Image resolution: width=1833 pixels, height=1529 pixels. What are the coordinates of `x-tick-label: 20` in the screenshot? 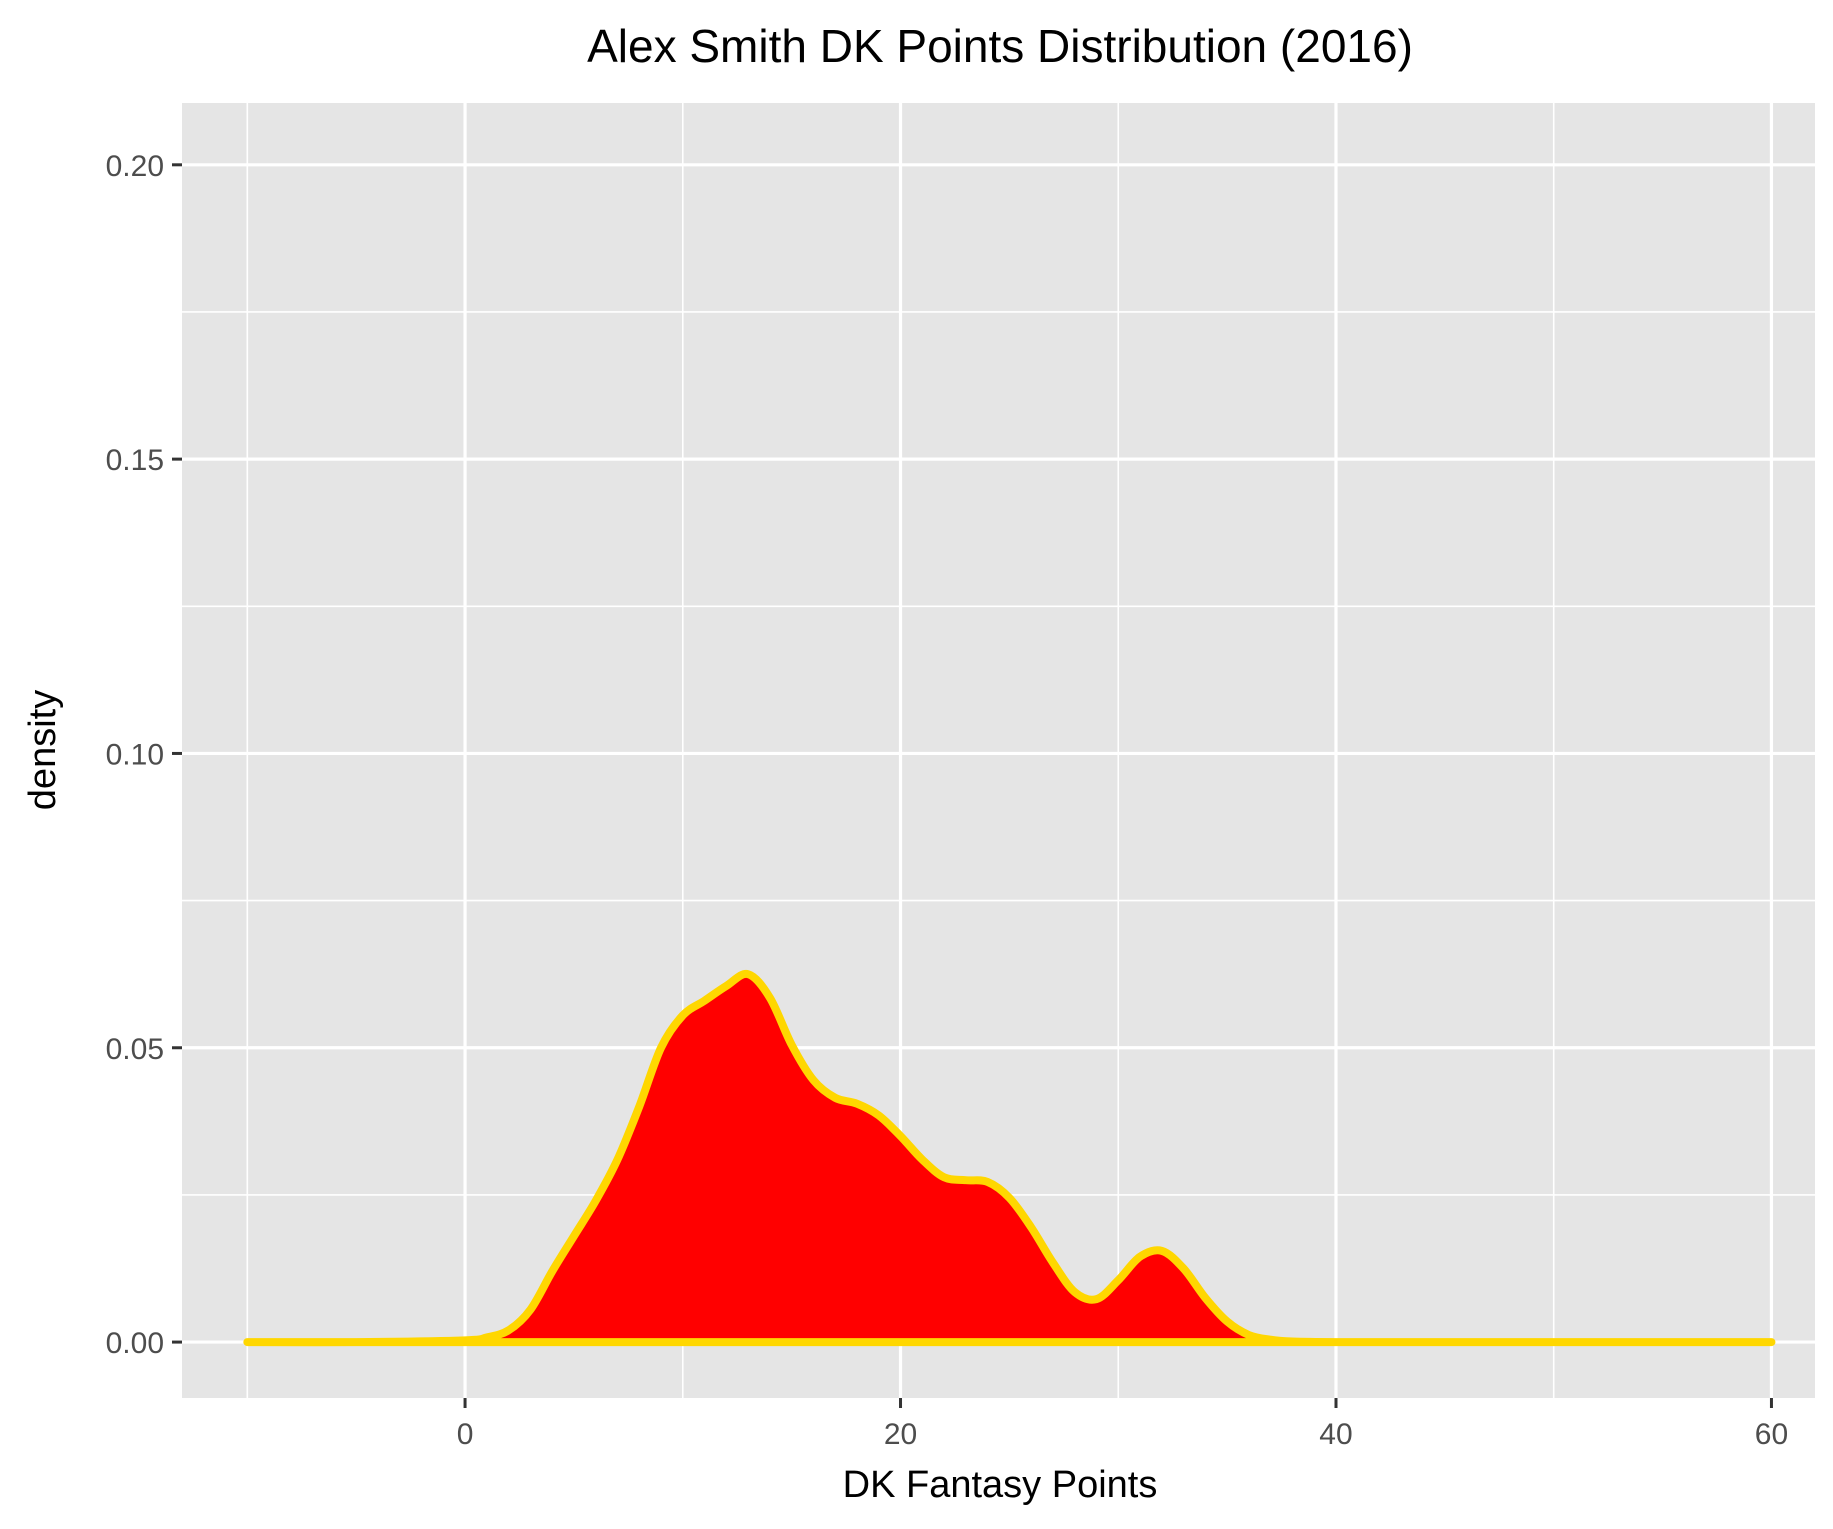 It's located at (900, 1434).